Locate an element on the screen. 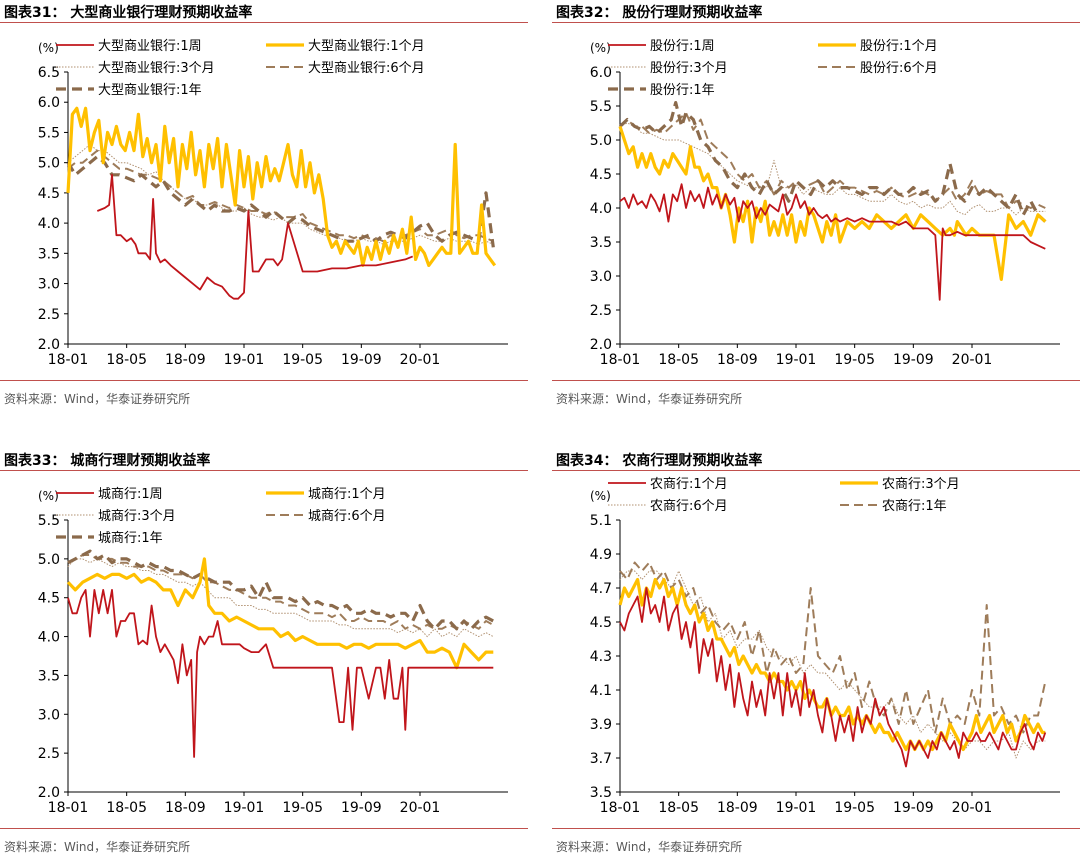  chart-title: 图表33： 城商行理财预期收益率 is located at coordinates (107, 461).